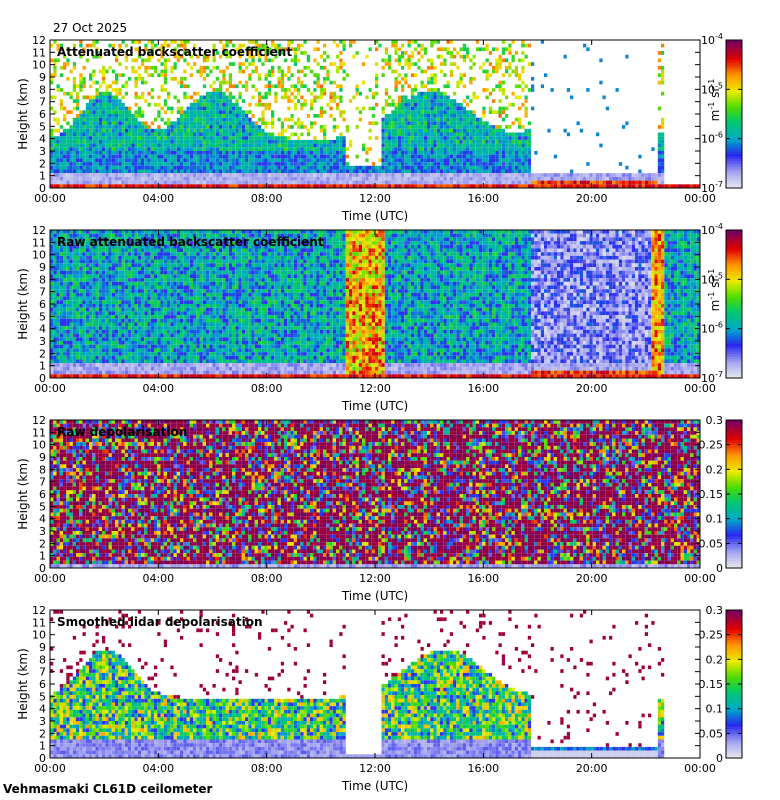 The image size is (780, 800). What do you see at coordinates (734, 155) in the screenshot?
I see `colorbar-segment` at bounding box center [734, 155].